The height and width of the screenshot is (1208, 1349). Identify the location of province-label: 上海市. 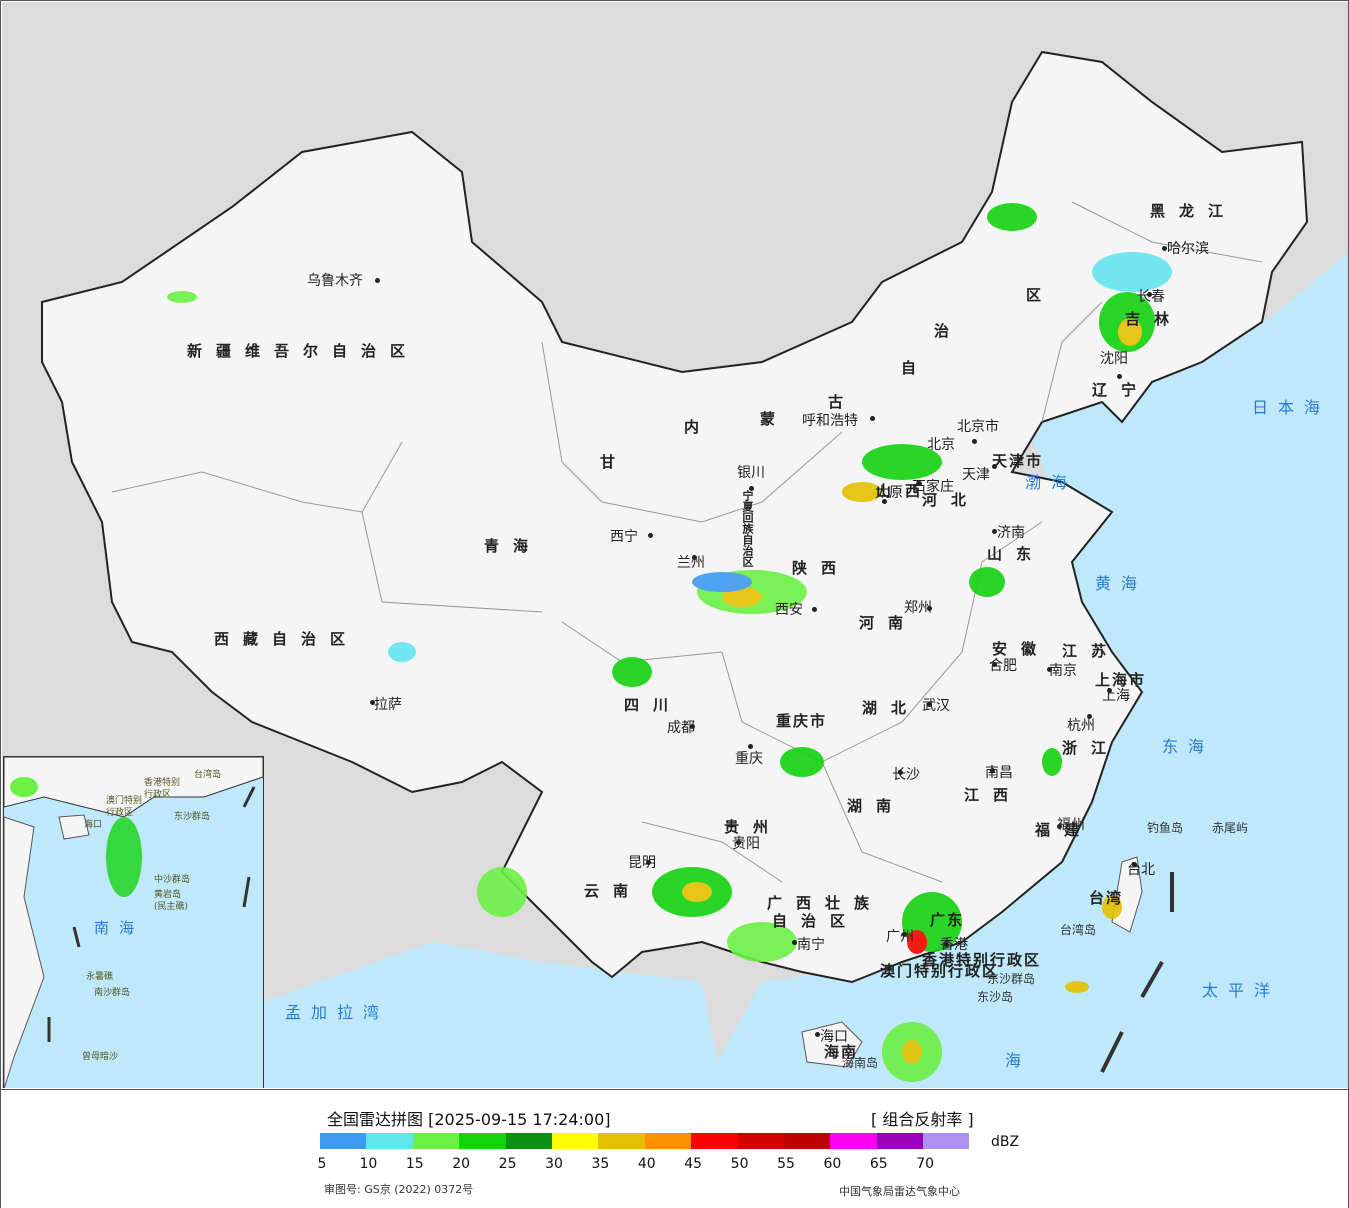
(1121, 680).